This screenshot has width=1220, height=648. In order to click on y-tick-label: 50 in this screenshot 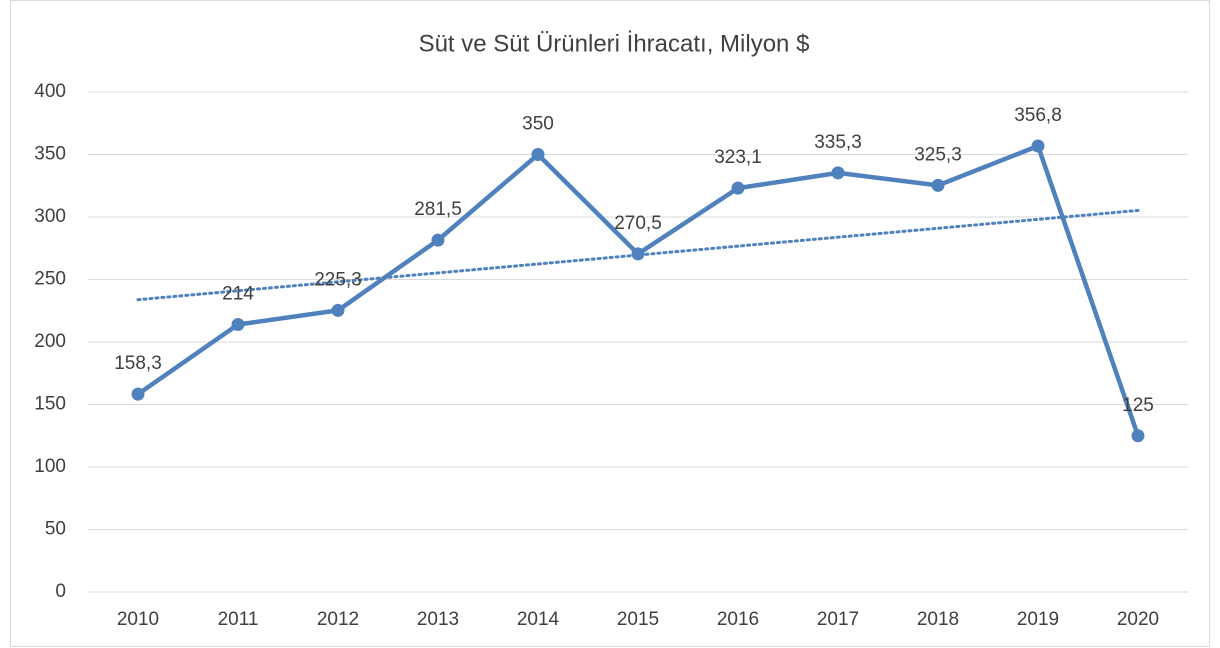, I will do `click(55, 529)`.